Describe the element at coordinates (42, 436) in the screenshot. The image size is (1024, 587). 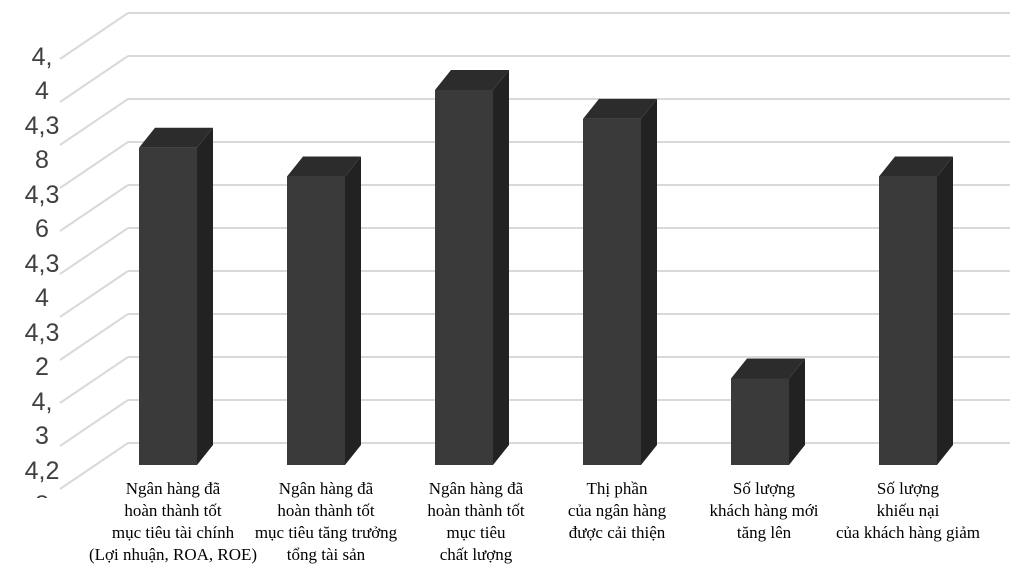
I see `y-tick-label: 3` at that location.